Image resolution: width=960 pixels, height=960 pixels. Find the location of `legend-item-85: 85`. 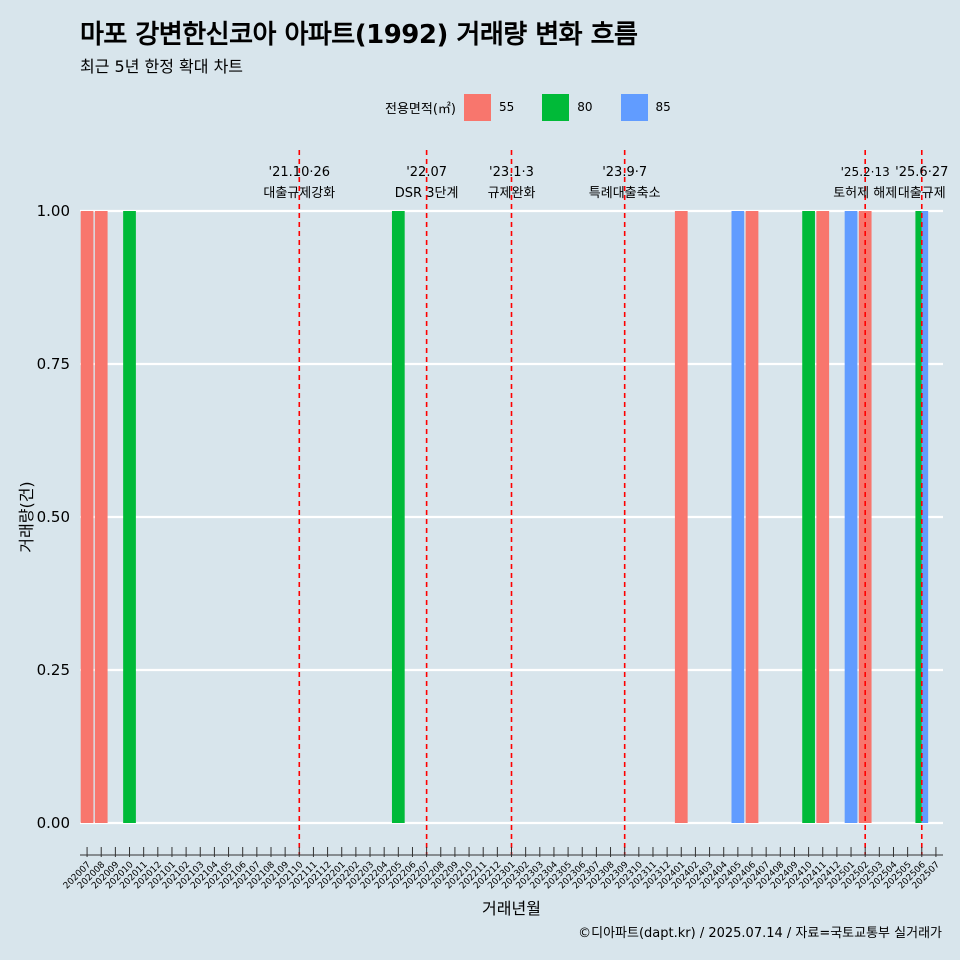

legend-item-85: 85 is located at coordinates (645, 107).